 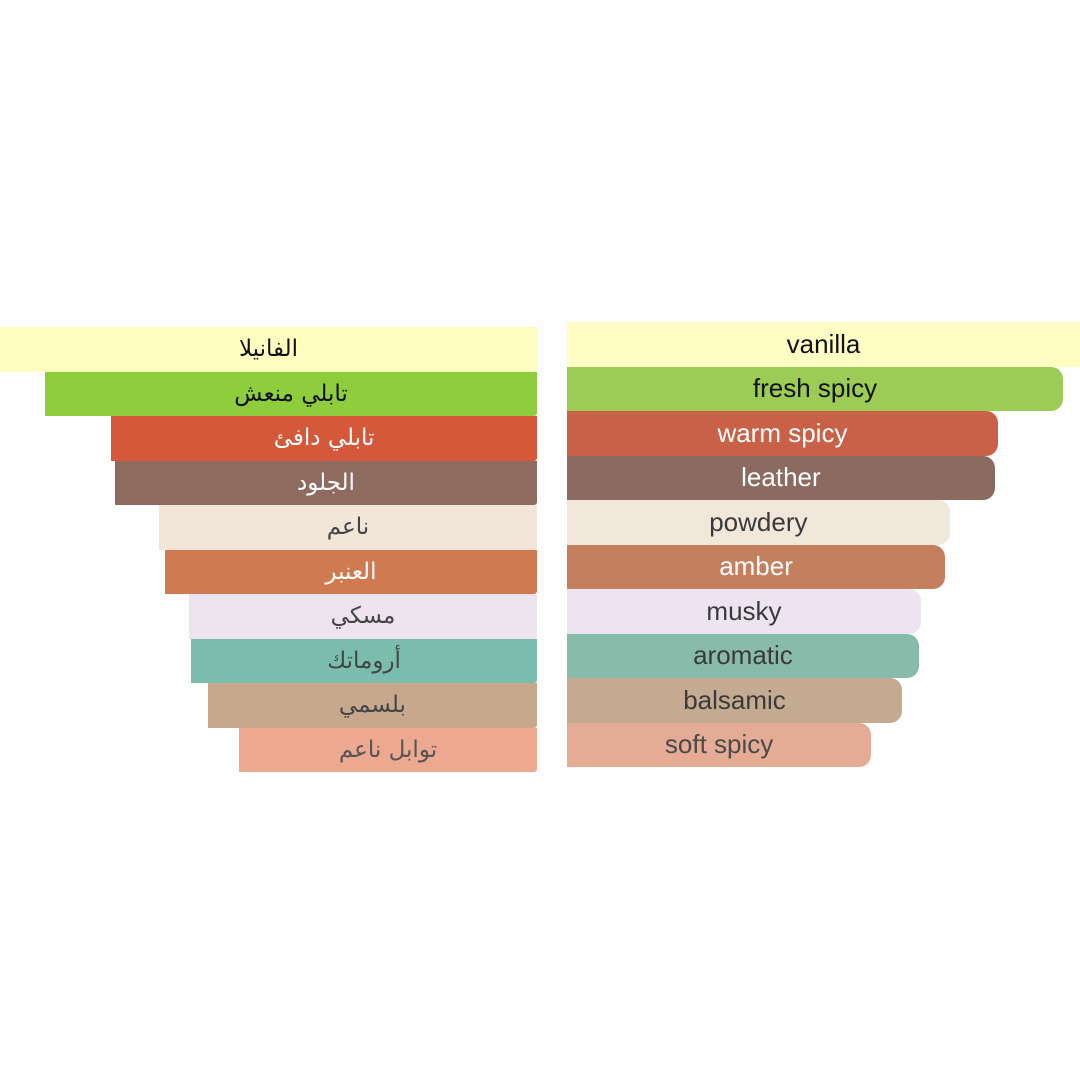 I want to click on accord-label: musky, so click(x=744, y=610).